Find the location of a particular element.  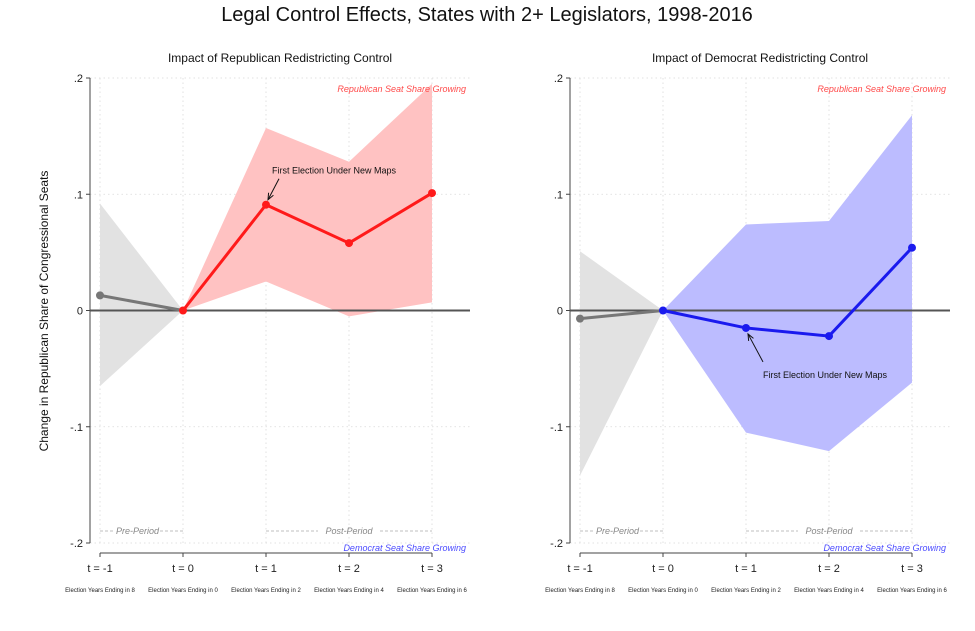

panel-title: Impact of Democrat Redistricting Control is located at coordinates (760, 58).